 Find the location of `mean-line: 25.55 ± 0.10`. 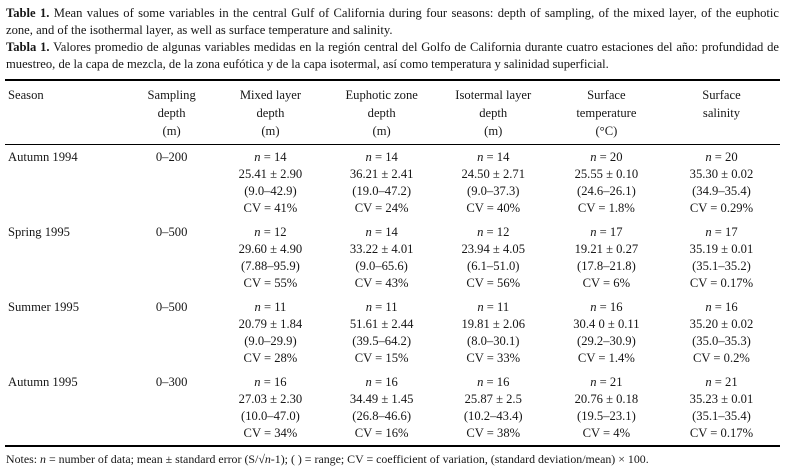

mean-line: 25.55 ± 0.10 is located at coordinates (606, 174).